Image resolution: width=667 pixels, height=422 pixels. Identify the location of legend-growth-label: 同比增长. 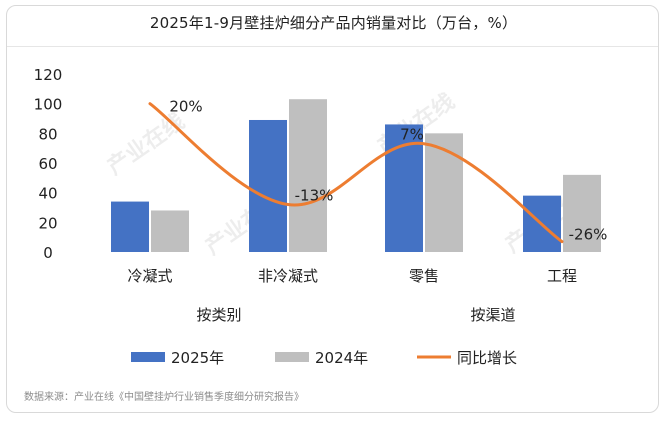
(487, 358).